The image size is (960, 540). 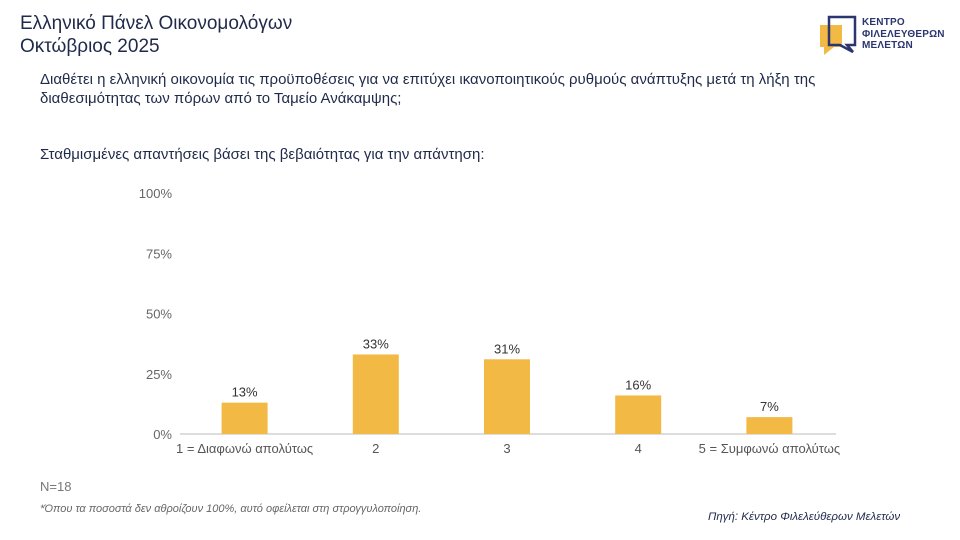 I want to click on logo-line: ΚΕΝΤΡΟ, so click(x=883, y=22).